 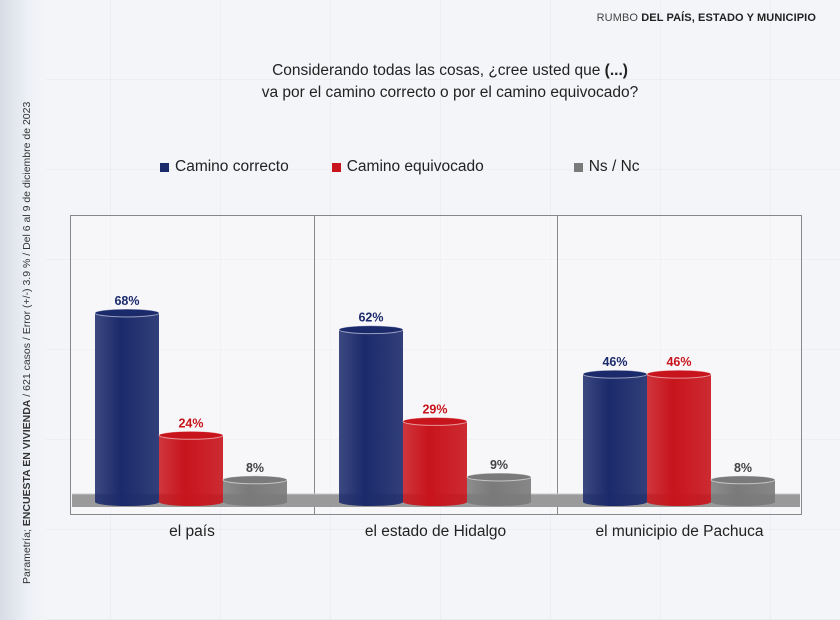 I want to click on value-label-equivocado-1: 29%, so click(x=434, y=409).